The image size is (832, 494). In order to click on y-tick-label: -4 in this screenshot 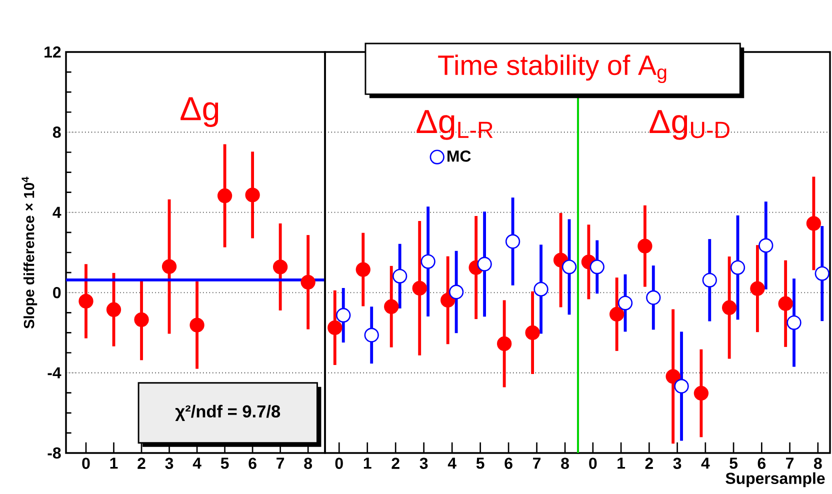, I will do `click(55, 372)`.